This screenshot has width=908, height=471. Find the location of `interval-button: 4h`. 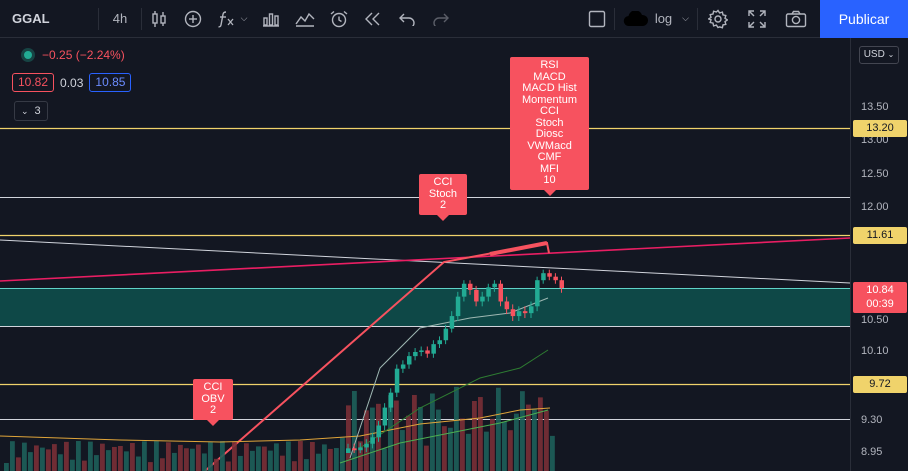

interval-button: 4h is located at coordinates (120, 18).